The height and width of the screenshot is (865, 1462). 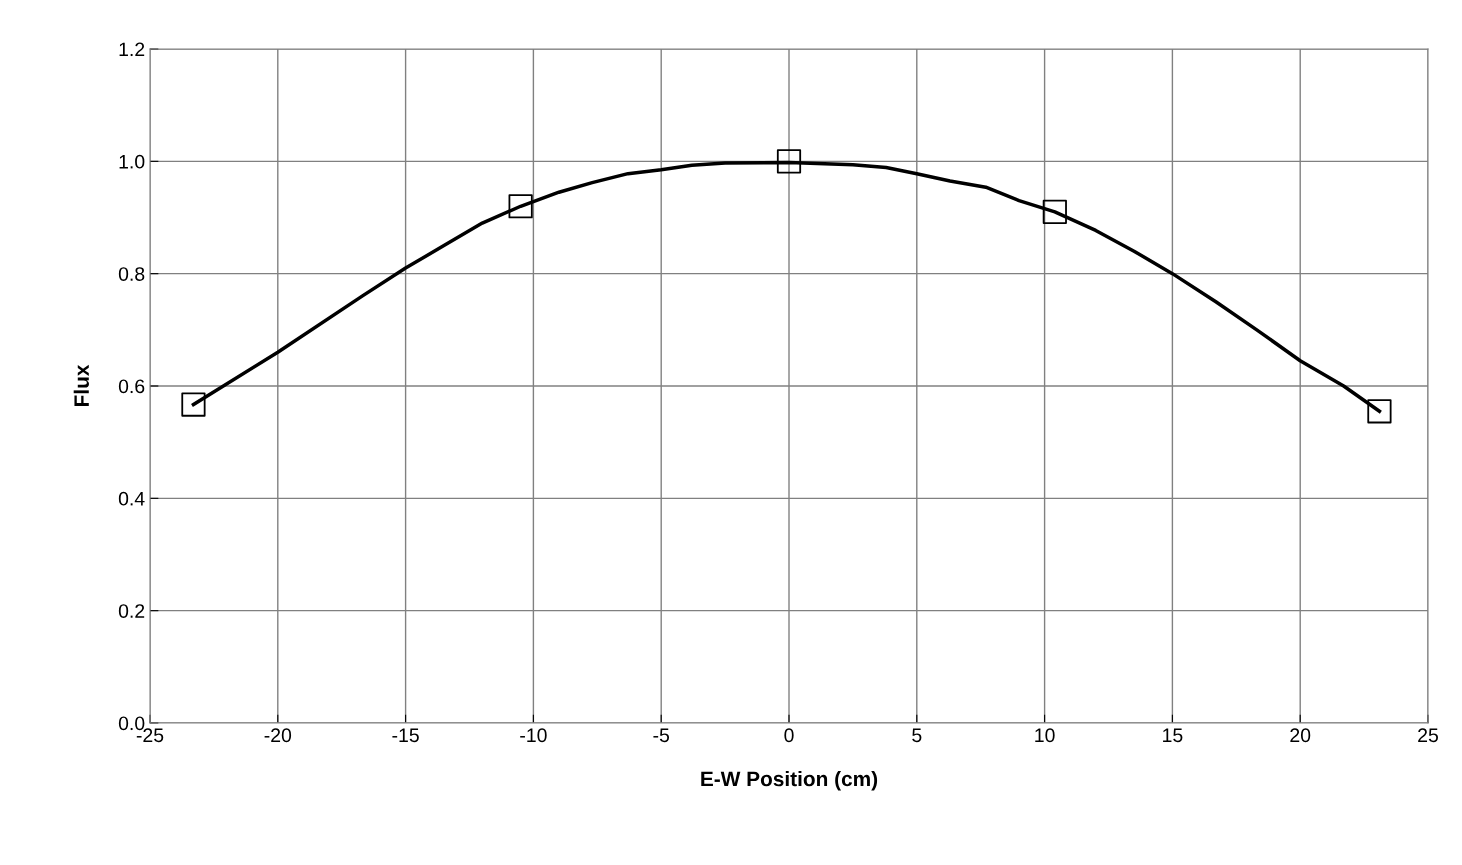 What do you see at coordinates (131, 274) in the screenshot?
I see `y-tick-label: 0.8` at bounding box center [131, 274].